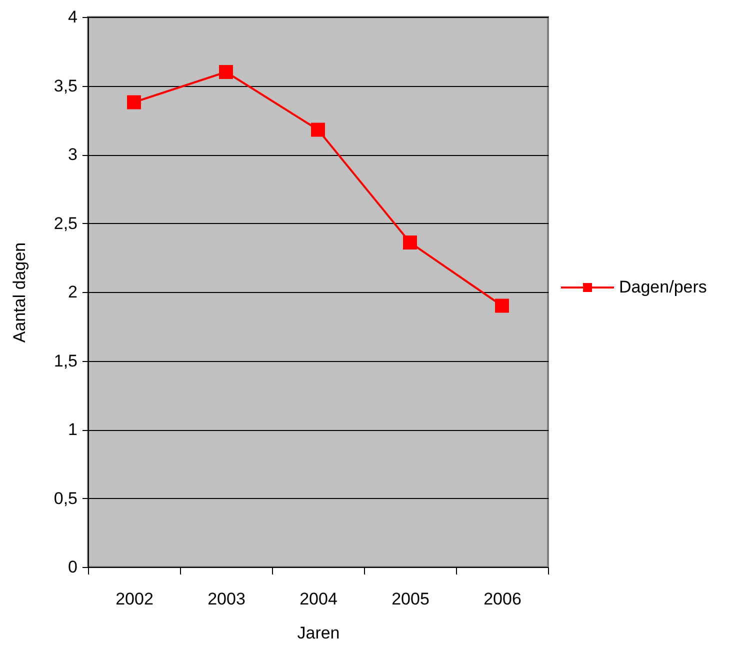  I want to click on y-tick-label: 4, so click(73, 17).